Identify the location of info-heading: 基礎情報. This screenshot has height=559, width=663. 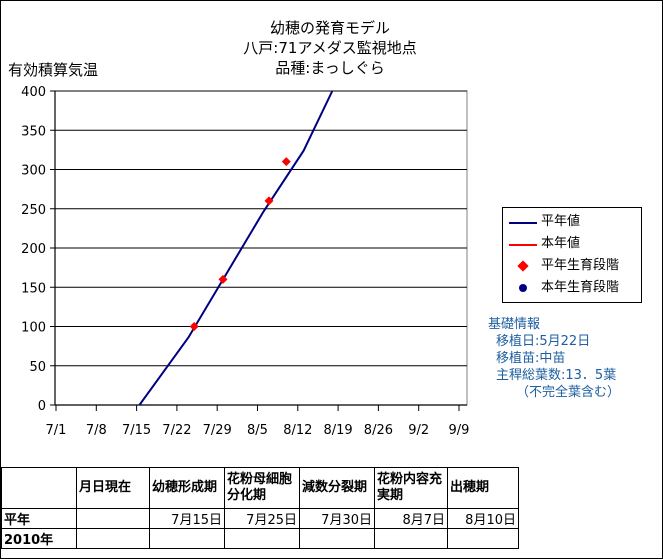
(514, 324).